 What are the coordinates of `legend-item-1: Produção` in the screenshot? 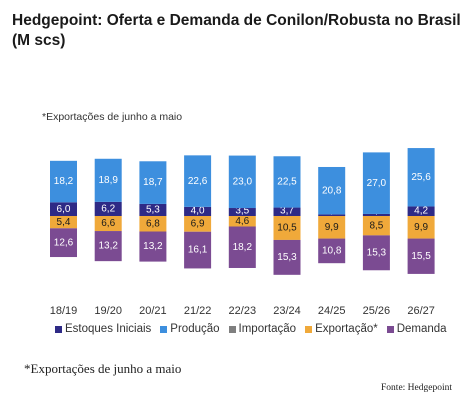 It's located at (190, 329).